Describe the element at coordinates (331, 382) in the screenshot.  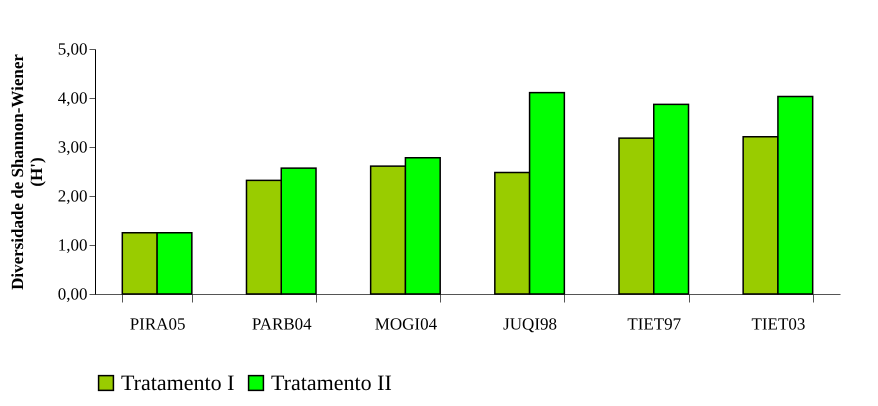
I see `legend-label: Tratamento II` at that location.